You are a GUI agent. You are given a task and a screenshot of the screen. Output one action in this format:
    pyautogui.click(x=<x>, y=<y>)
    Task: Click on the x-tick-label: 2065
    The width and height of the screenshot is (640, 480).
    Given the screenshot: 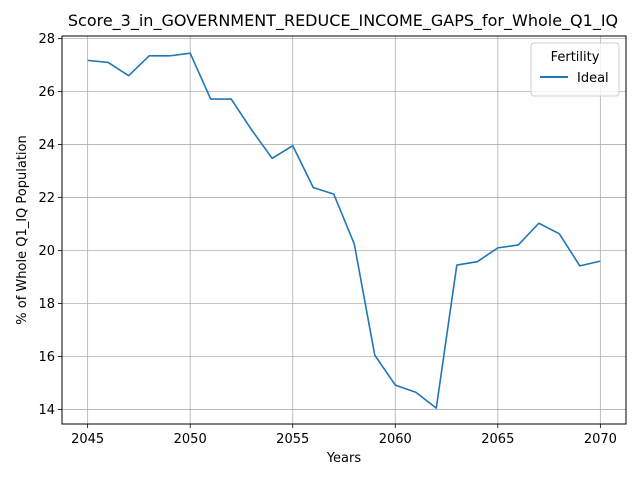 What is the action you would take?
    pyautogui.click(x=497, y=439)
    